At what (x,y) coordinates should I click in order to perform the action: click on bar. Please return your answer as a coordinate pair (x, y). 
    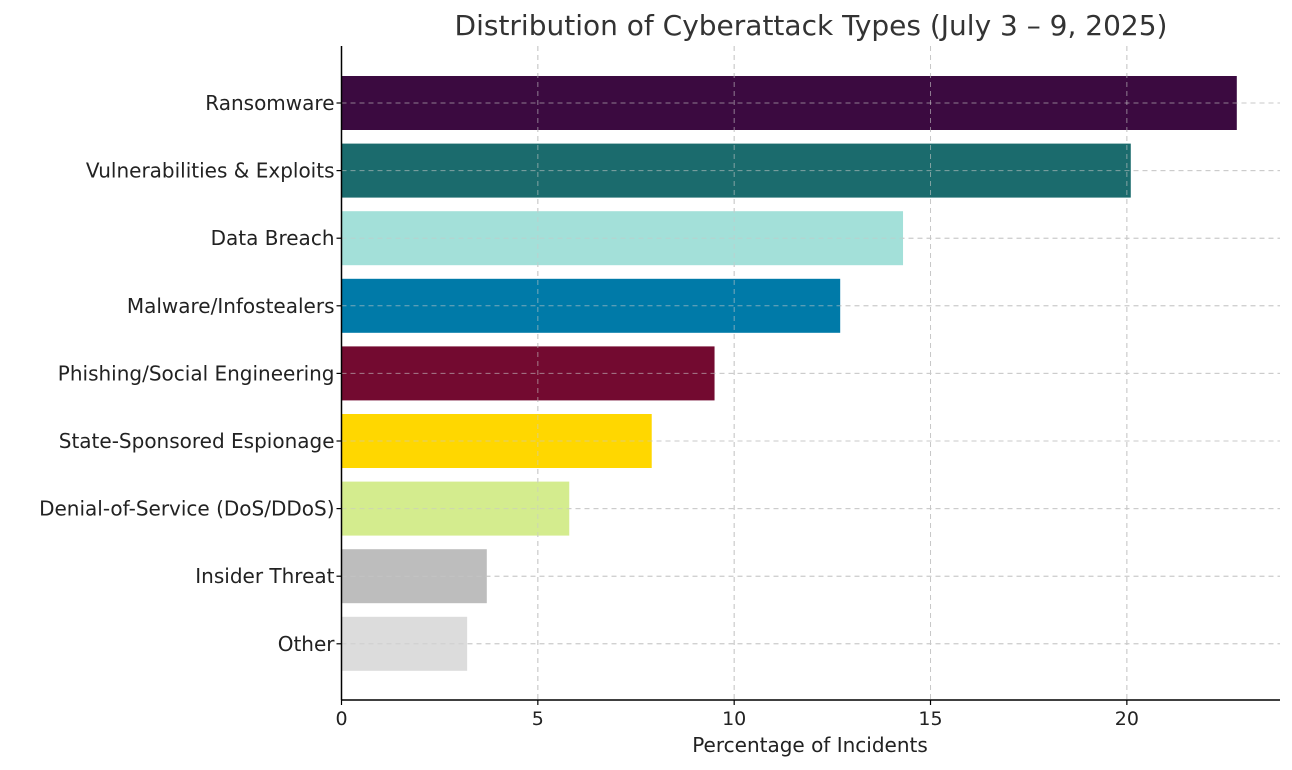
    Looking at the image, I should click on (789, 103).